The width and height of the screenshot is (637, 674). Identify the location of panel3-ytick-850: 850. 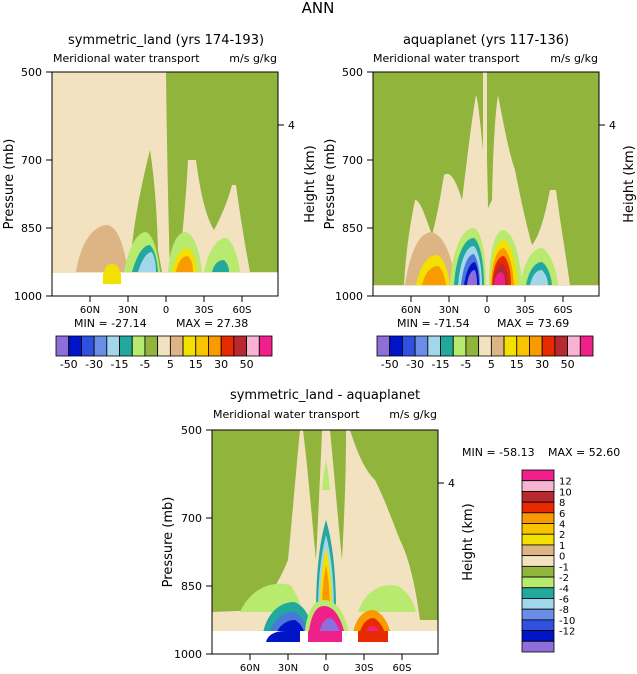
(191, 586).